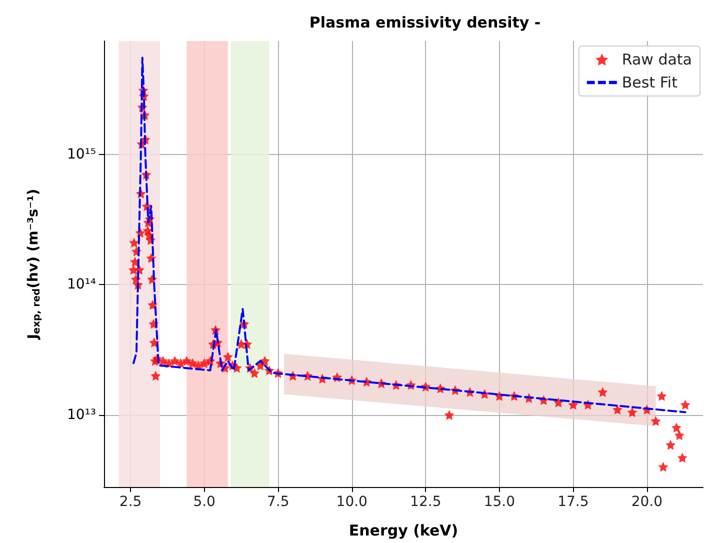 This screenshot has width=704, height=543. What do you see at coordinates (130, 502) in the screenshot?
I see `x-tick-label: 2.5` at bounding box center [130, 502].